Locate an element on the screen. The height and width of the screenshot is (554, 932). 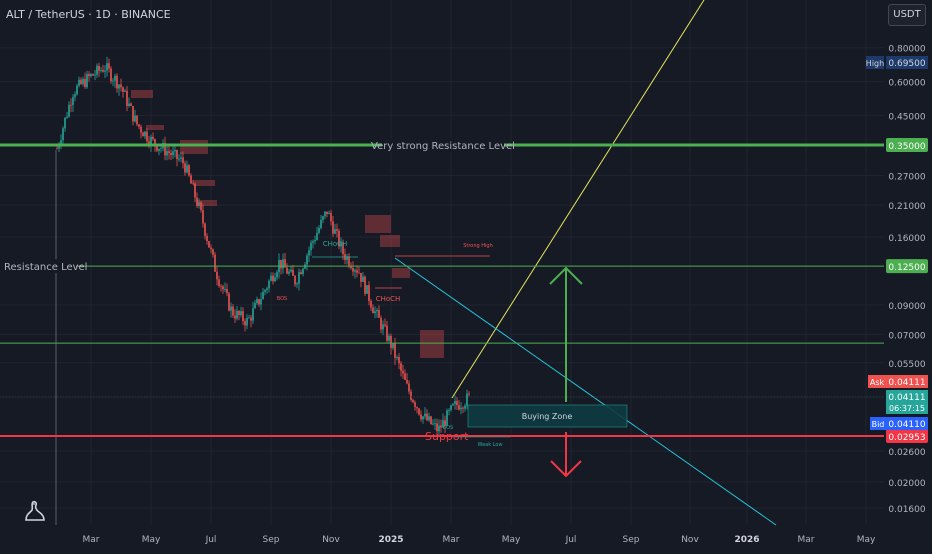
bid-value: 0.04110 is located at coordinates (906, 425).